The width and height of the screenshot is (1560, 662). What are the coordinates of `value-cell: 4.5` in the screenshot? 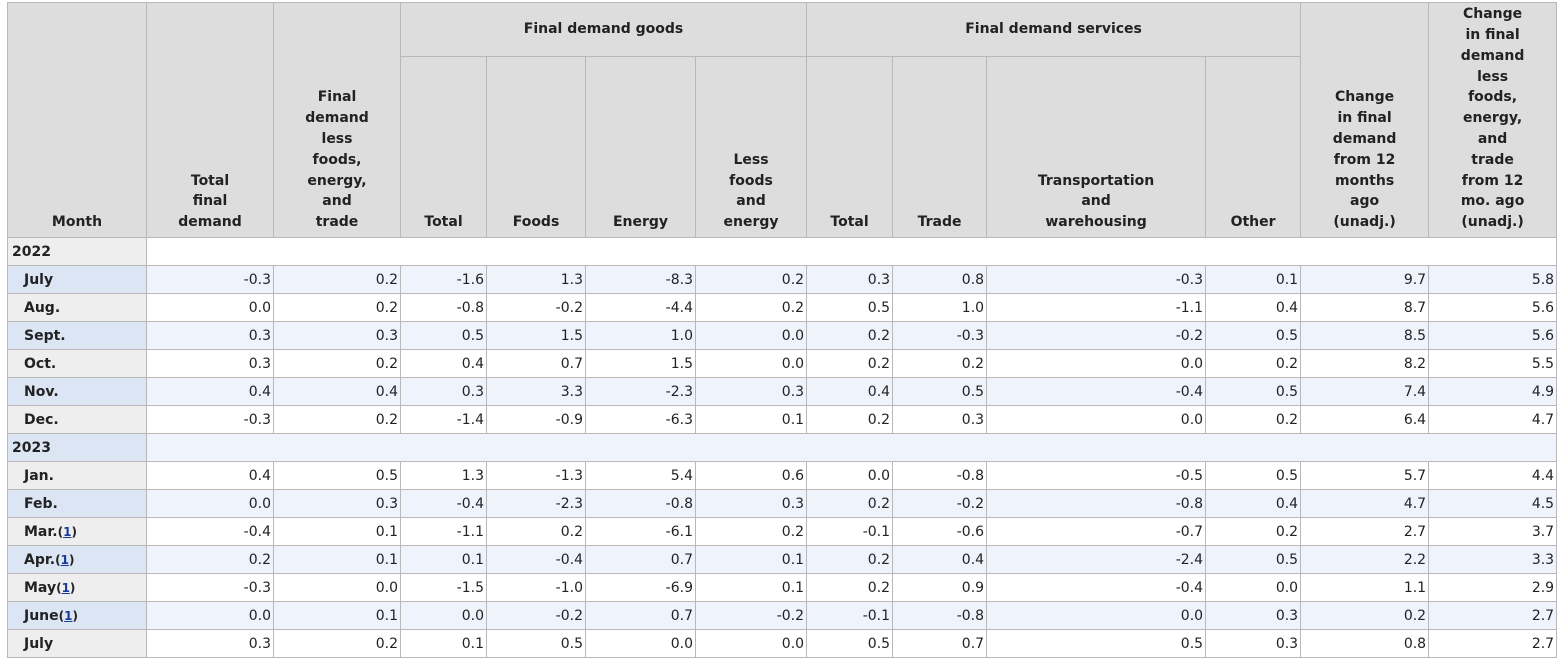 It's located at (1493, 503).